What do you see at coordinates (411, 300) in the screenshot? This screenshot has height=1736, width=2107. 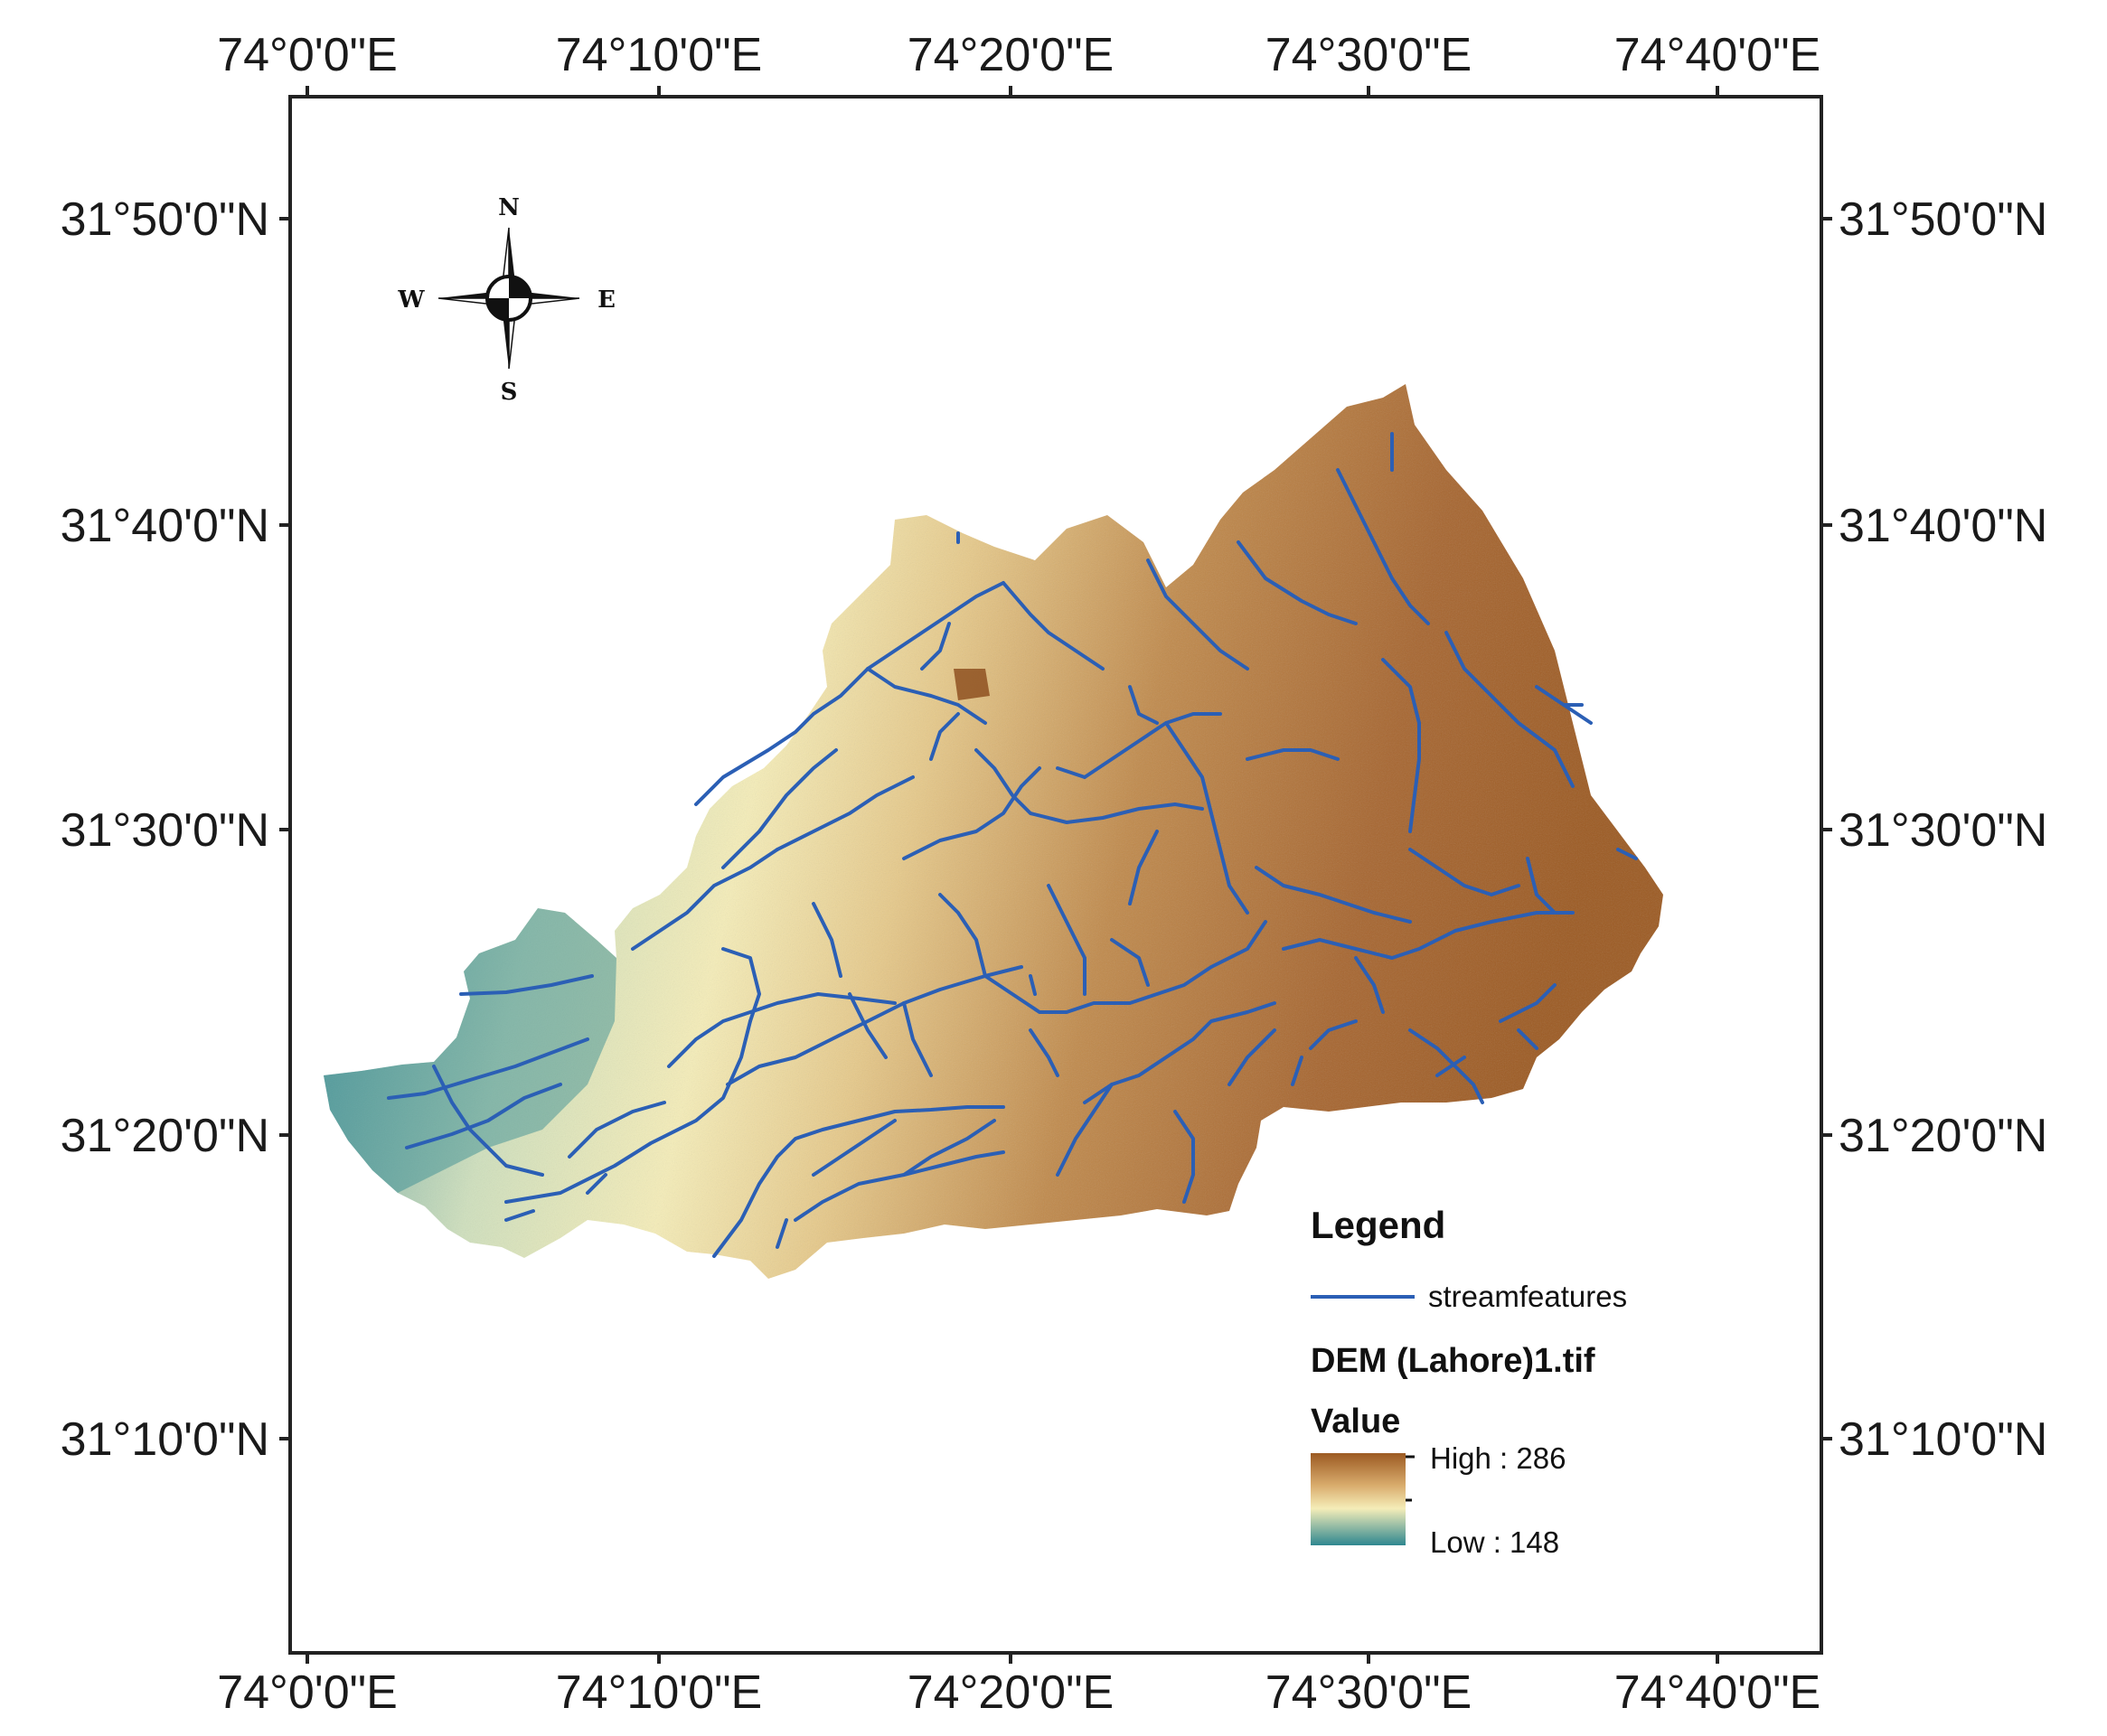 I see `compass-w-label: W` at bounding box center [411, 300].